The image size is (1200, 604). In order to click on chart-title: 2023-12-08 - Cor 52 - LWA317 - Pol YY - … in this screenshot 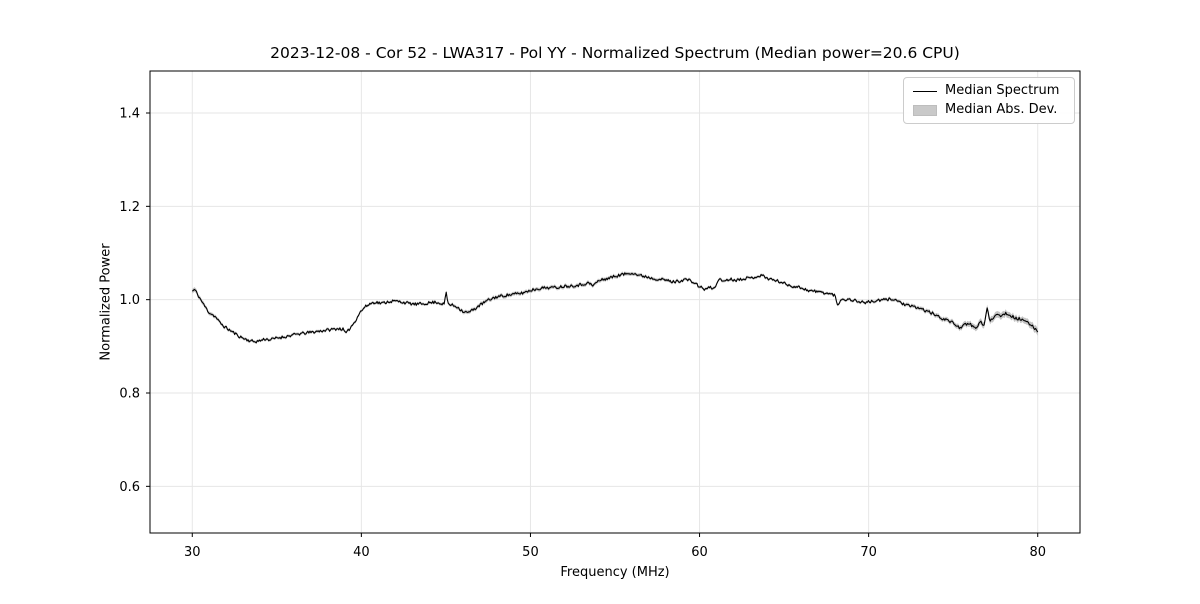, I will do `click(615, 53)`.